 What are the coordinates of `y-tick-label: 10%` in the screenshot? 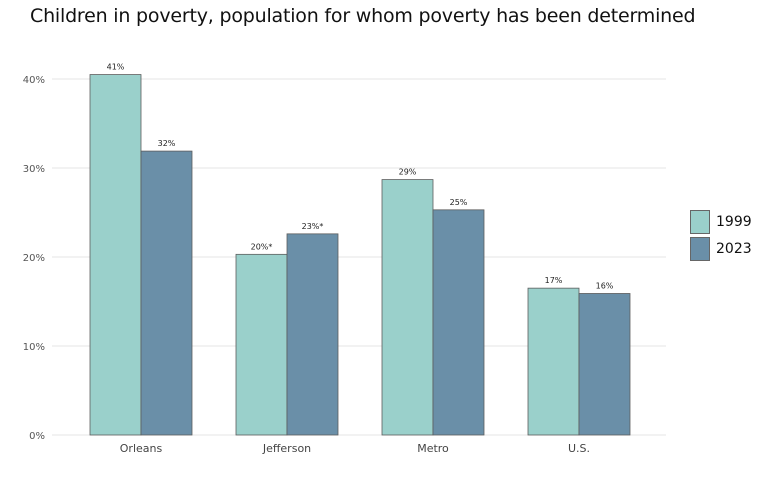 It's located at (34, 347).